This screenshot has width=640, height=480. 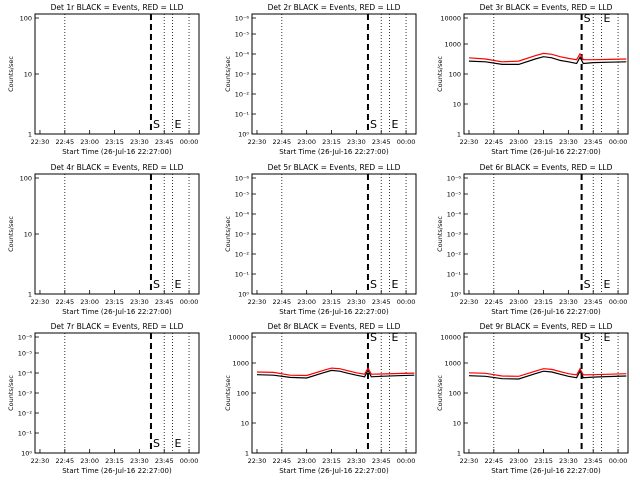 What do you see at coordinates (242, 215) in the screenshot?
I see `y-tick-label: 10⁻⁴` at bounding box center [242, 215].